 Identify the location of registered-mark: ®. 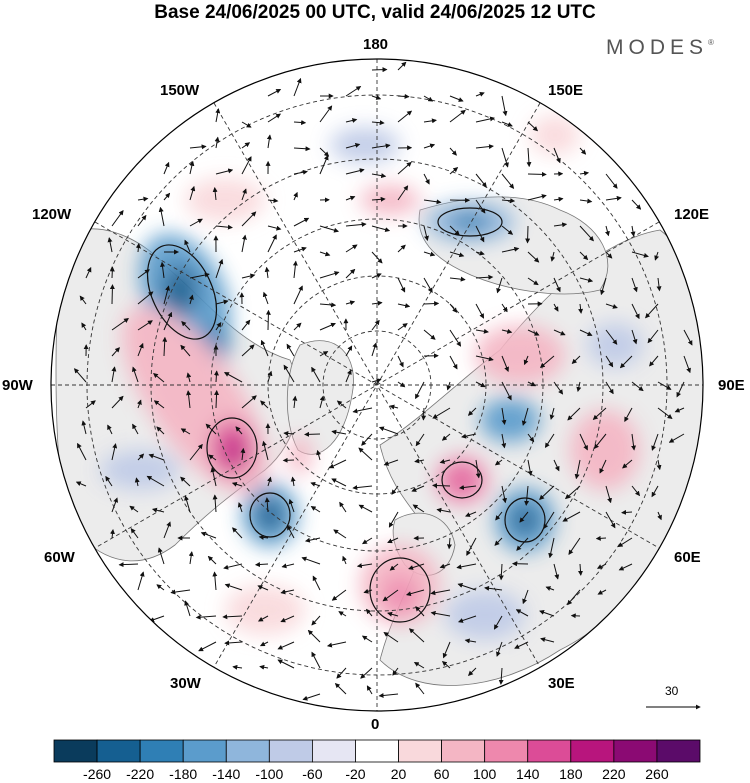
(711, 42).